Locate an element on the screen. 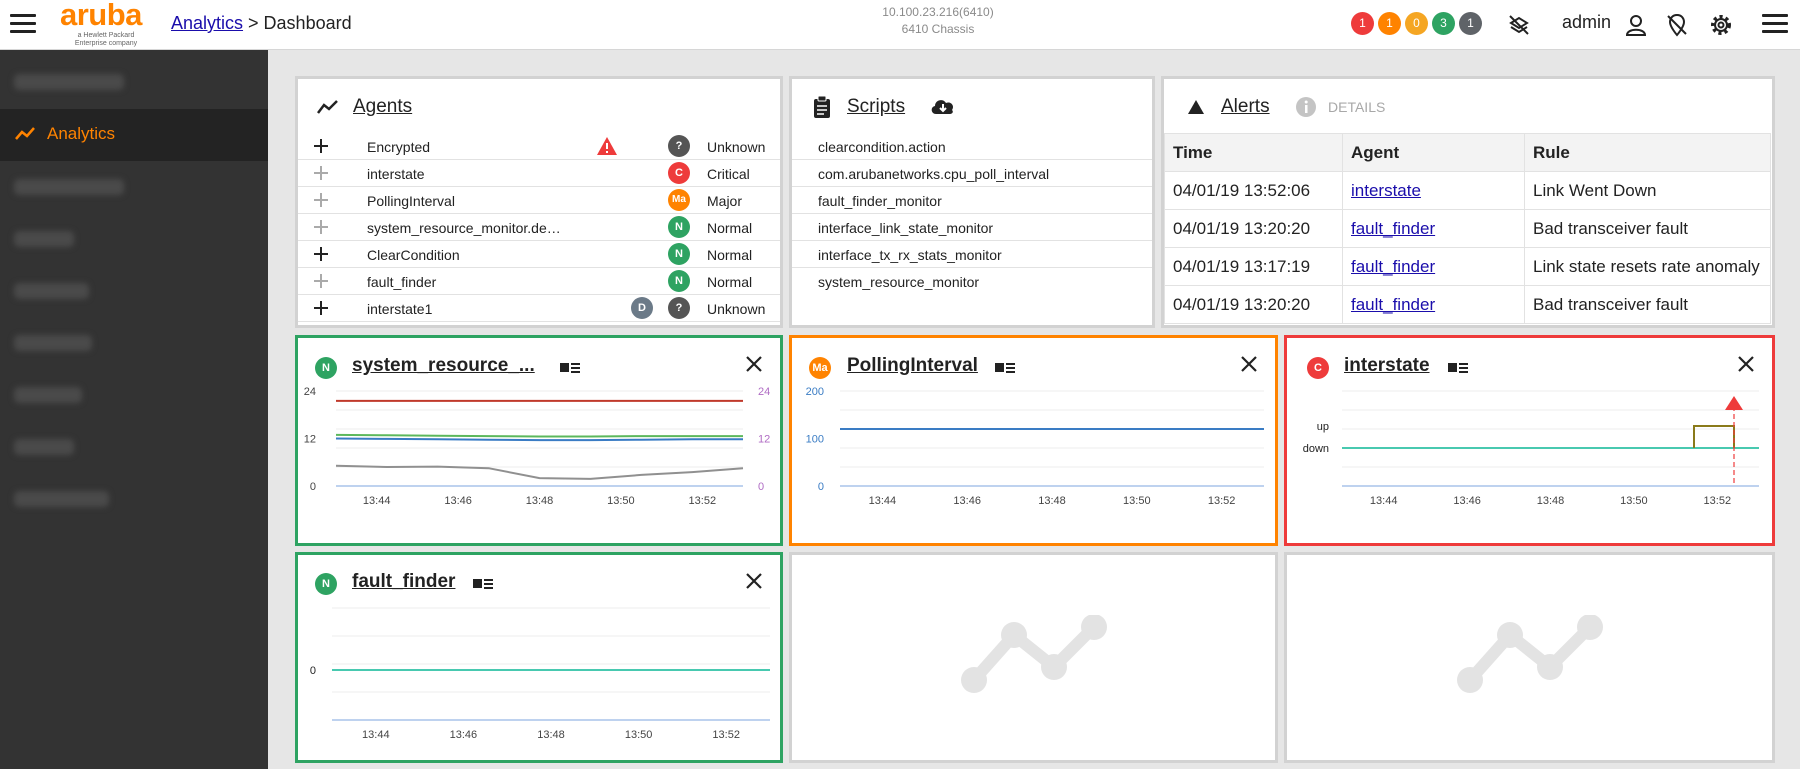  gear-icon is located at coordinates (1721, 25).